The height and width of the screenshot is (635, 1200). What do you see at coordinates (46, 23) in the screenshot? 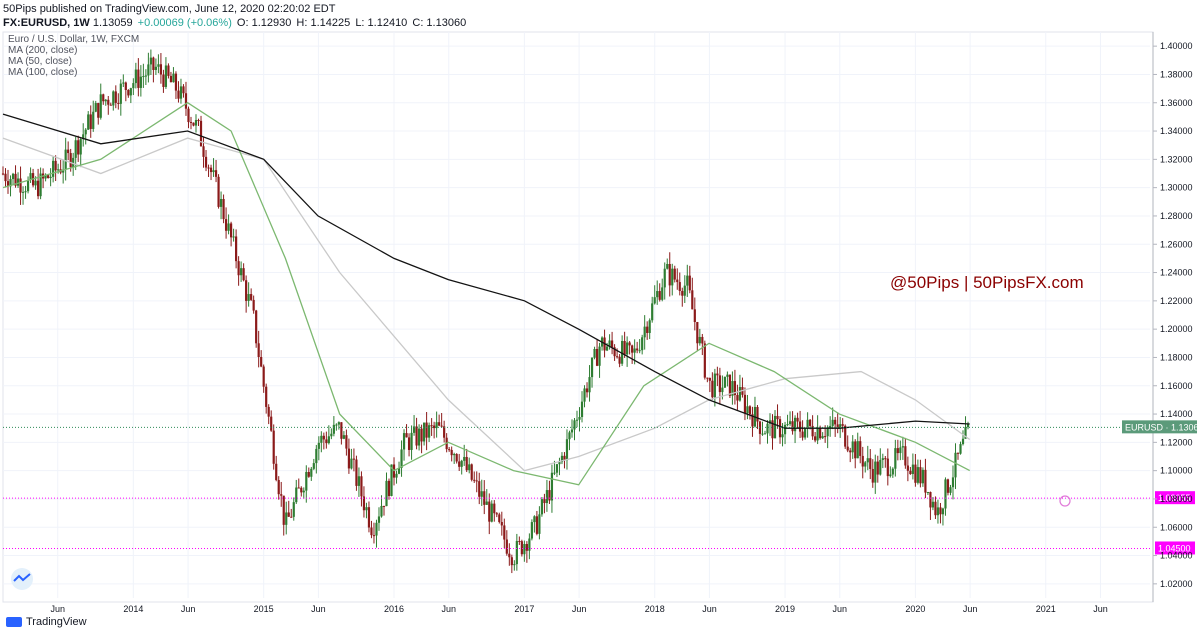
I see `symbol-label: FX:EURUSD, 1W` at bounding box center [46, 23].